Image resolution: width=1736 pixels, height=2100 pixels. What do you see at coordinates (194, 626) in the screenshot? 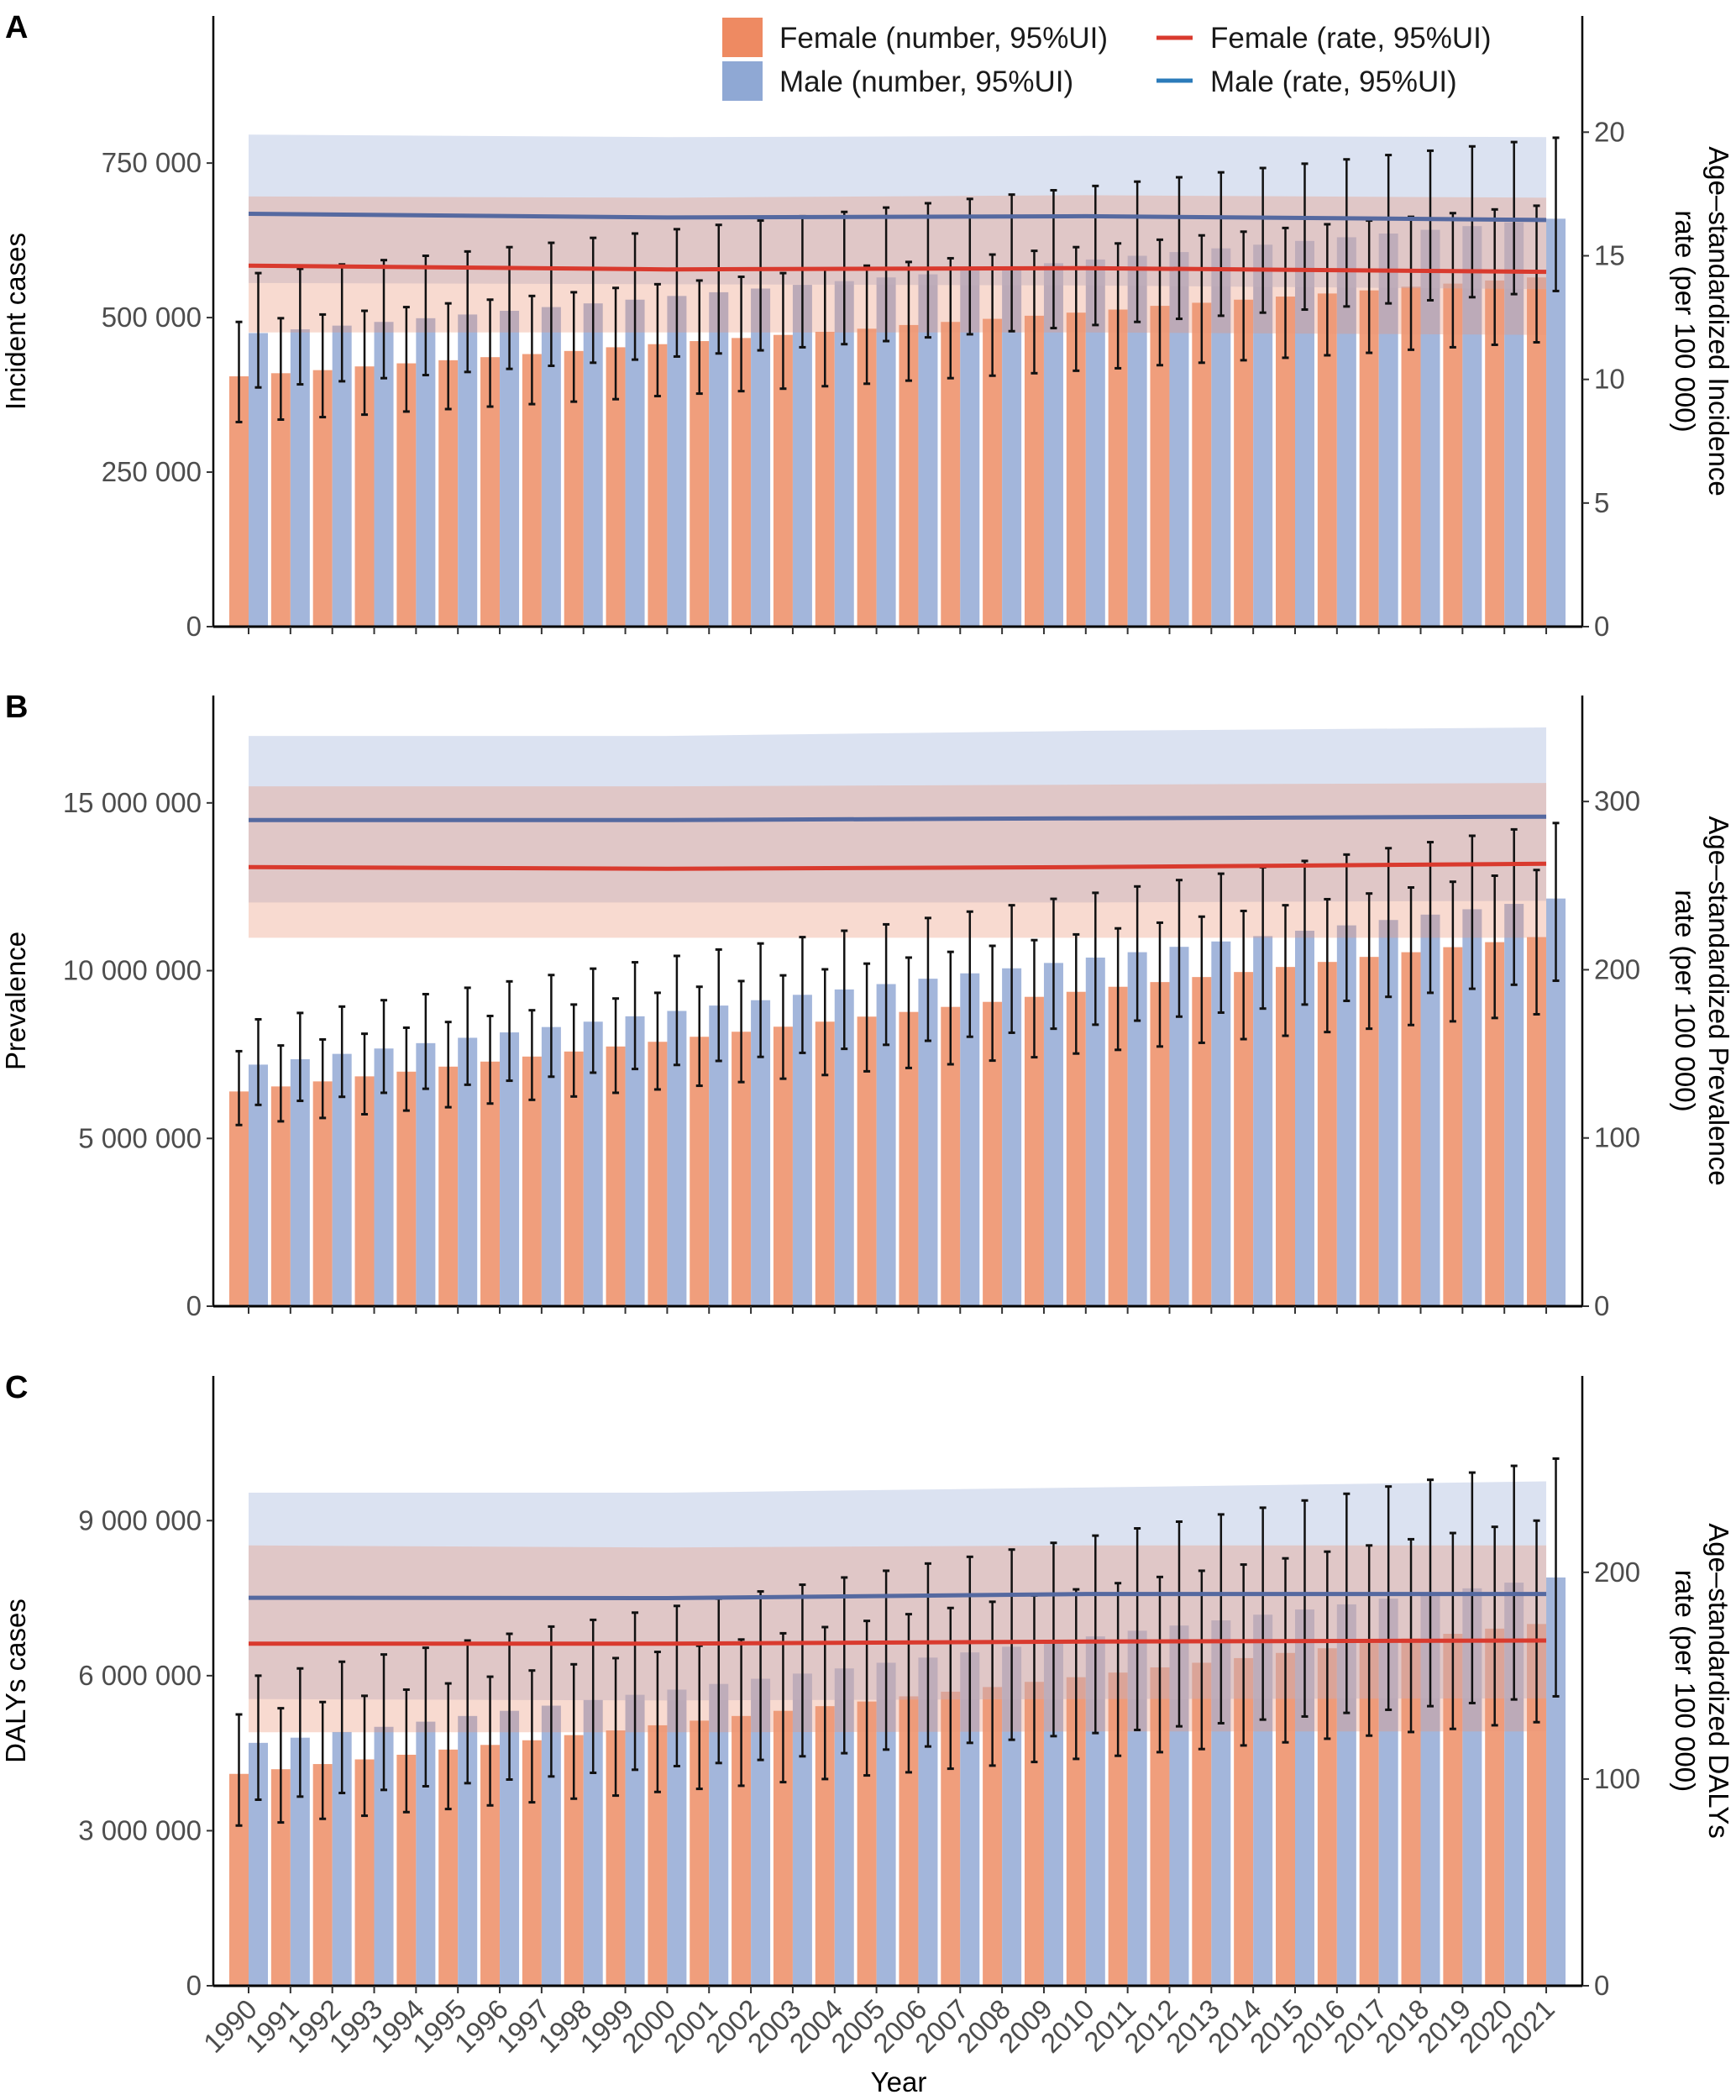
I see `y-tick-label: 0` at bounding box center [194, 626].